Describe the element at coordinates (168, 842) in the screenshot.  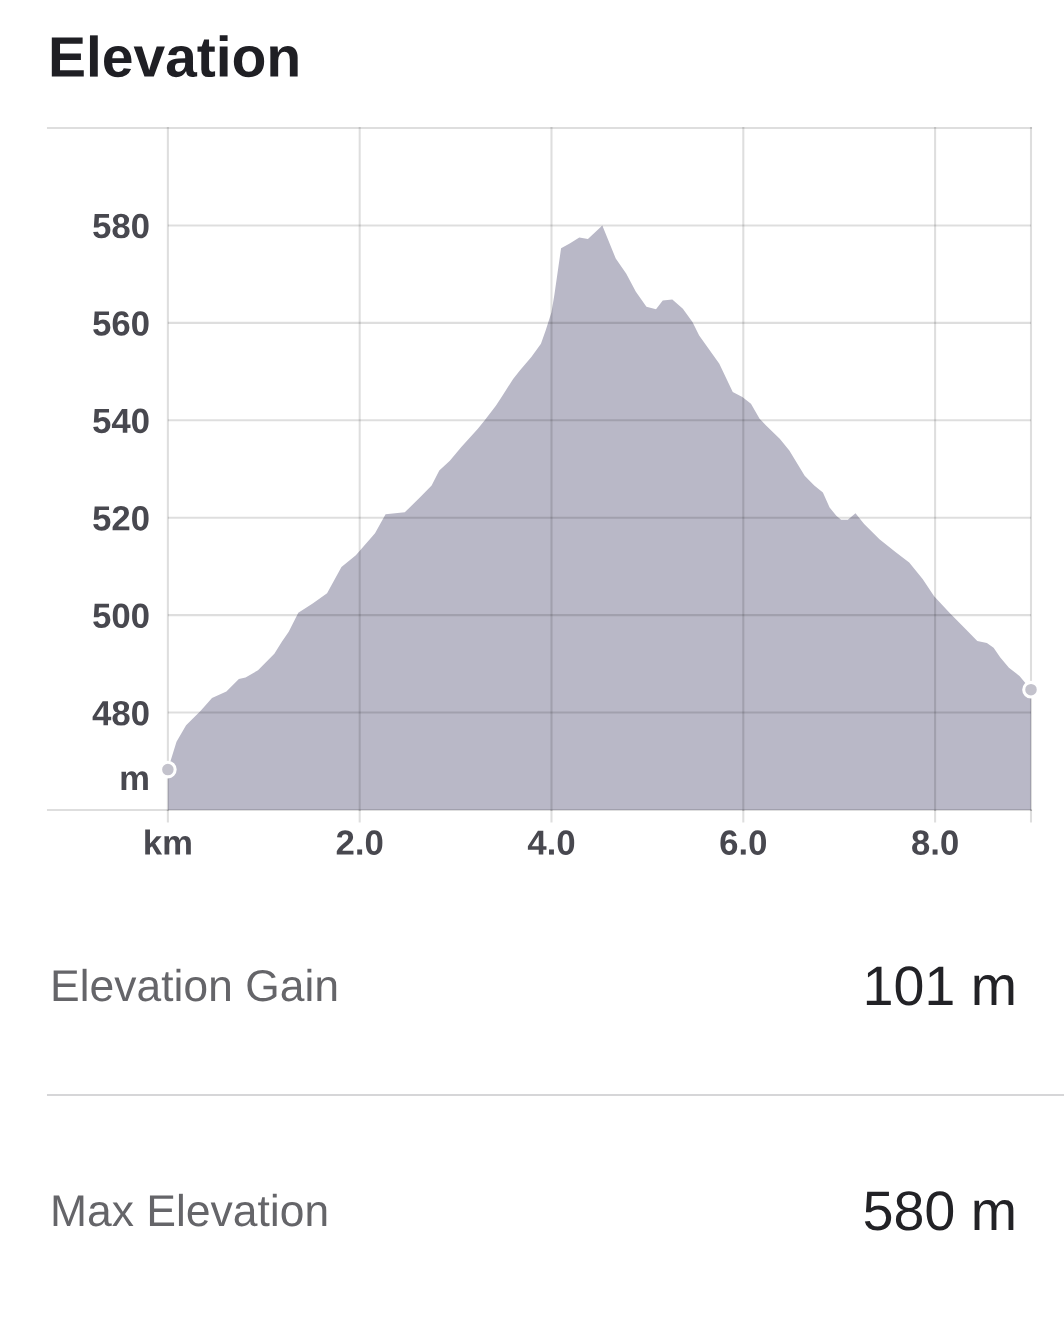
I see `x-tick-label: km` at that location.